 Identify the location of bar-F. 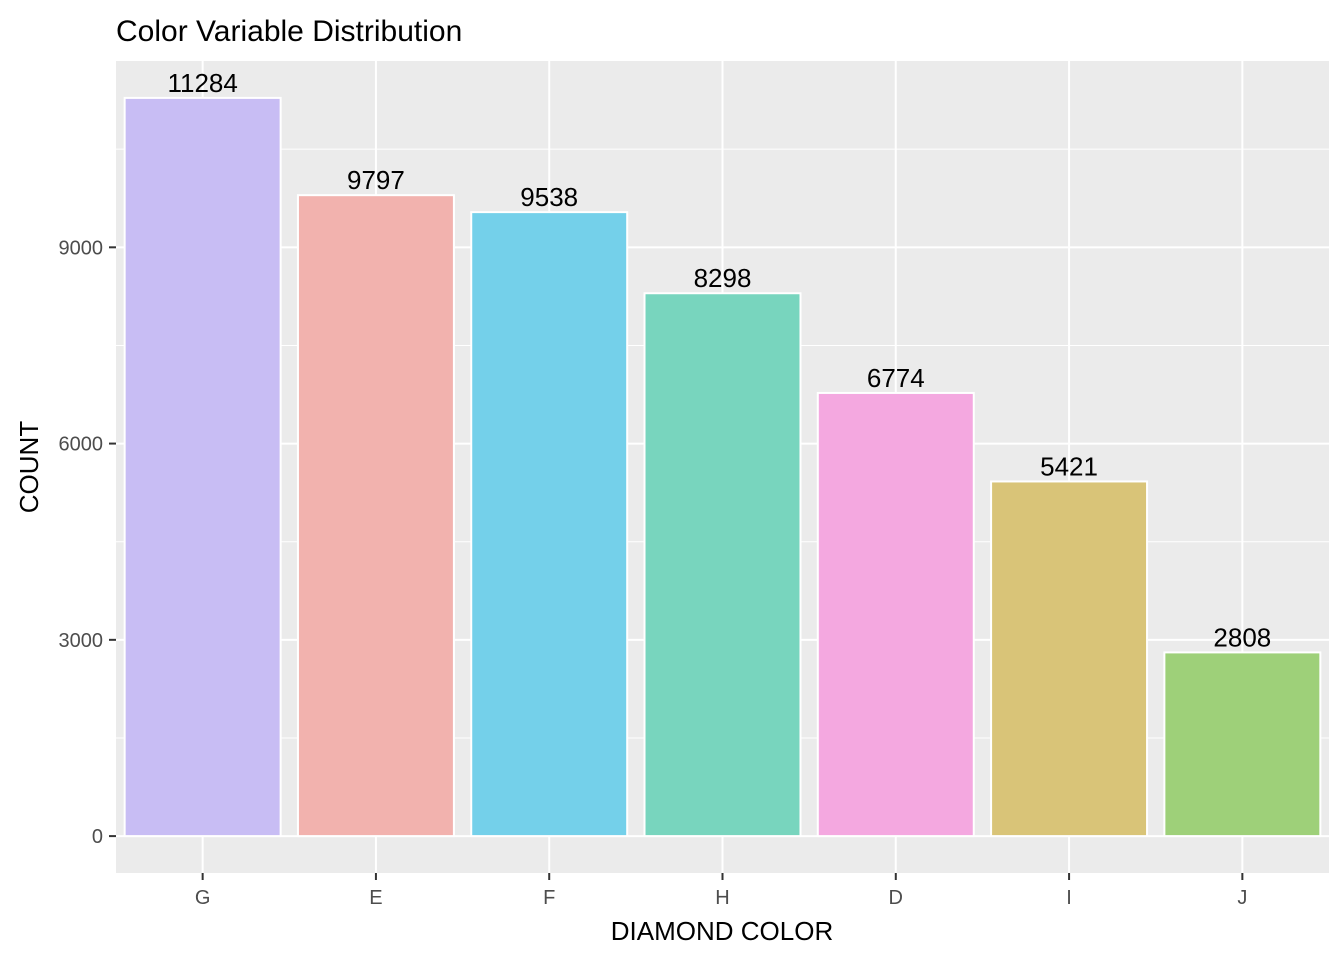
(549, 524).